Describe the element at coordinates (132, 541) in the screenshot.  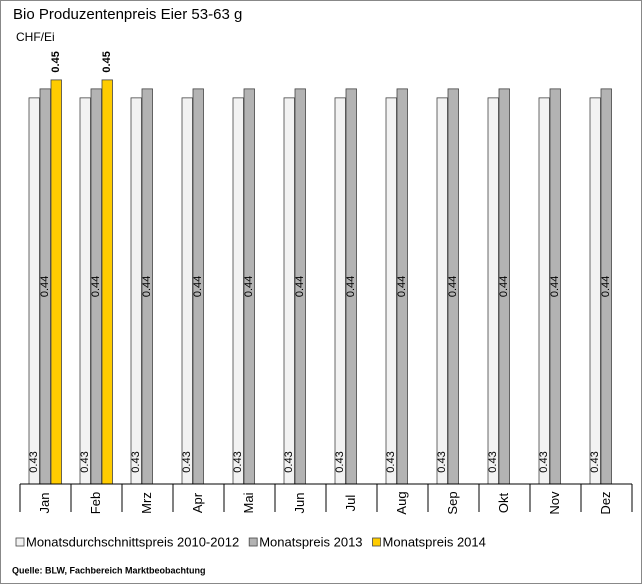
I see `legend-label: Monatsdurchschnittspreis 2010-2012` at that location.